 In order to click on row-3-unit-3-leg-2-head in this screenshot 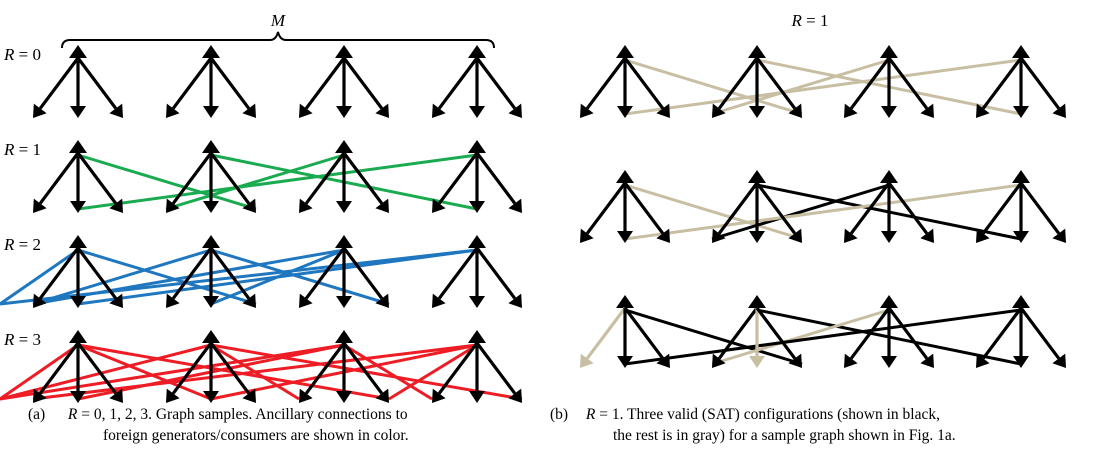, I will do `click(515, 395)`.